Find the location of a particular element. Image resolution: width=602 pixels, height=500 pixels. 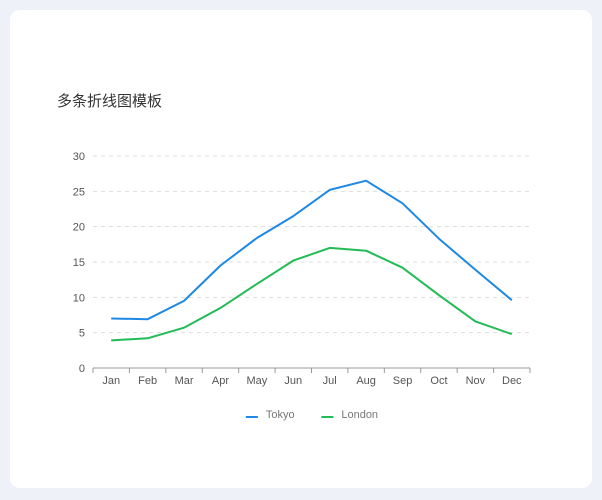

x-tick-label: Mar is located at coordinates (184, 381).